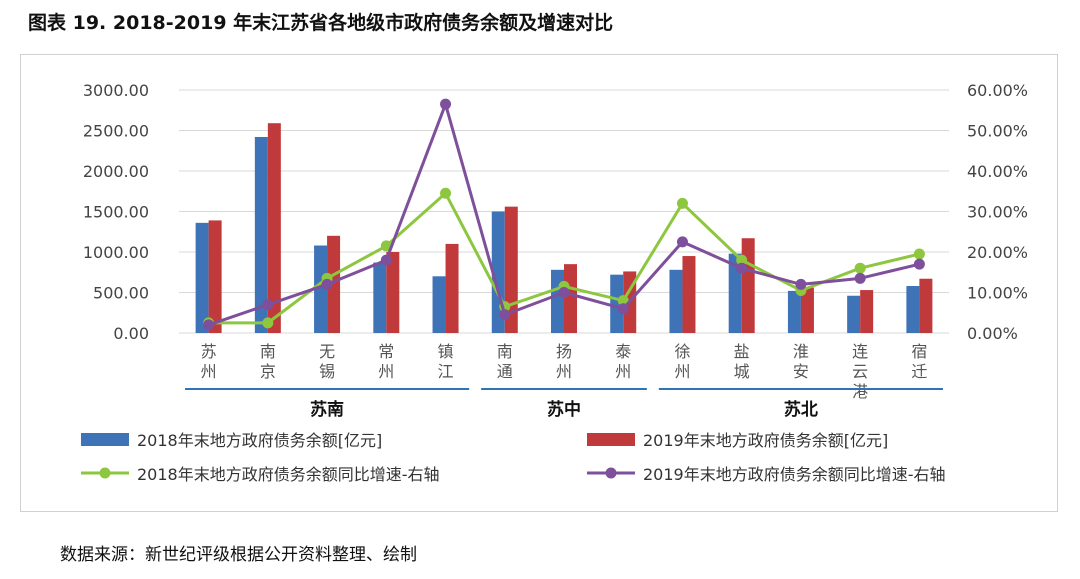 The height and width of the screenshot is (579, 1080). What do you see at coordinates (321, 23) in the screenshot?
I see `figure-title: 图表 19. 2018-2019 年末江苏省各地级市政府债务余额及增速对比` at bounding box center [321, 23].